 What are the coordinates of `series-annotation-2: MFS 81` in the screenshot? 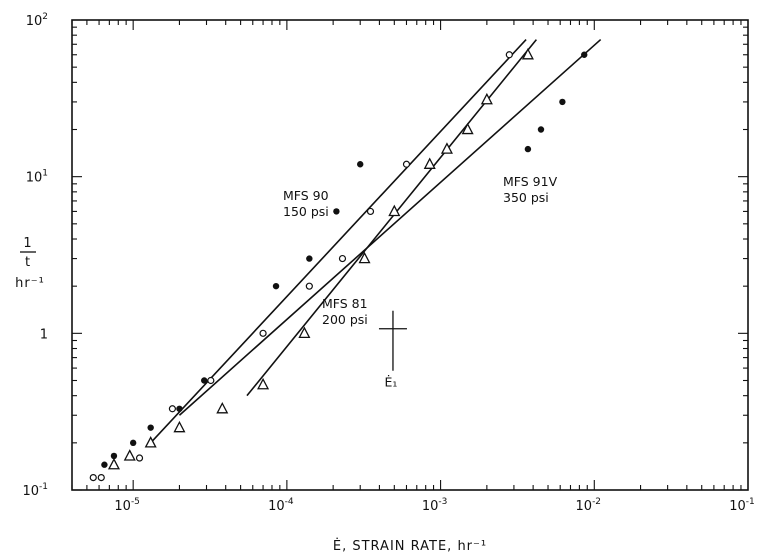 It's located at (345, 303).